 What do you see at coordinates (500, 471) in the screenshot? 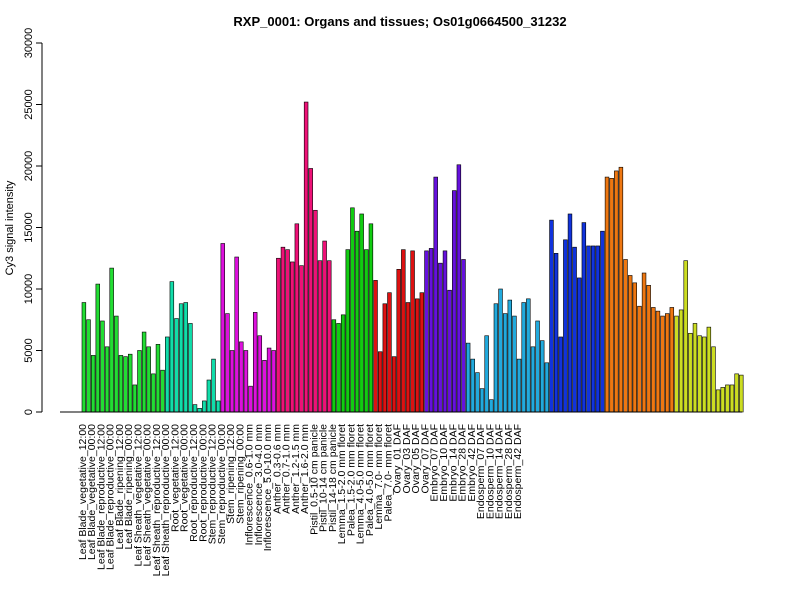
I see `x-tick-label: Endosperm_14 DAF` at bounding box center [500, 471].